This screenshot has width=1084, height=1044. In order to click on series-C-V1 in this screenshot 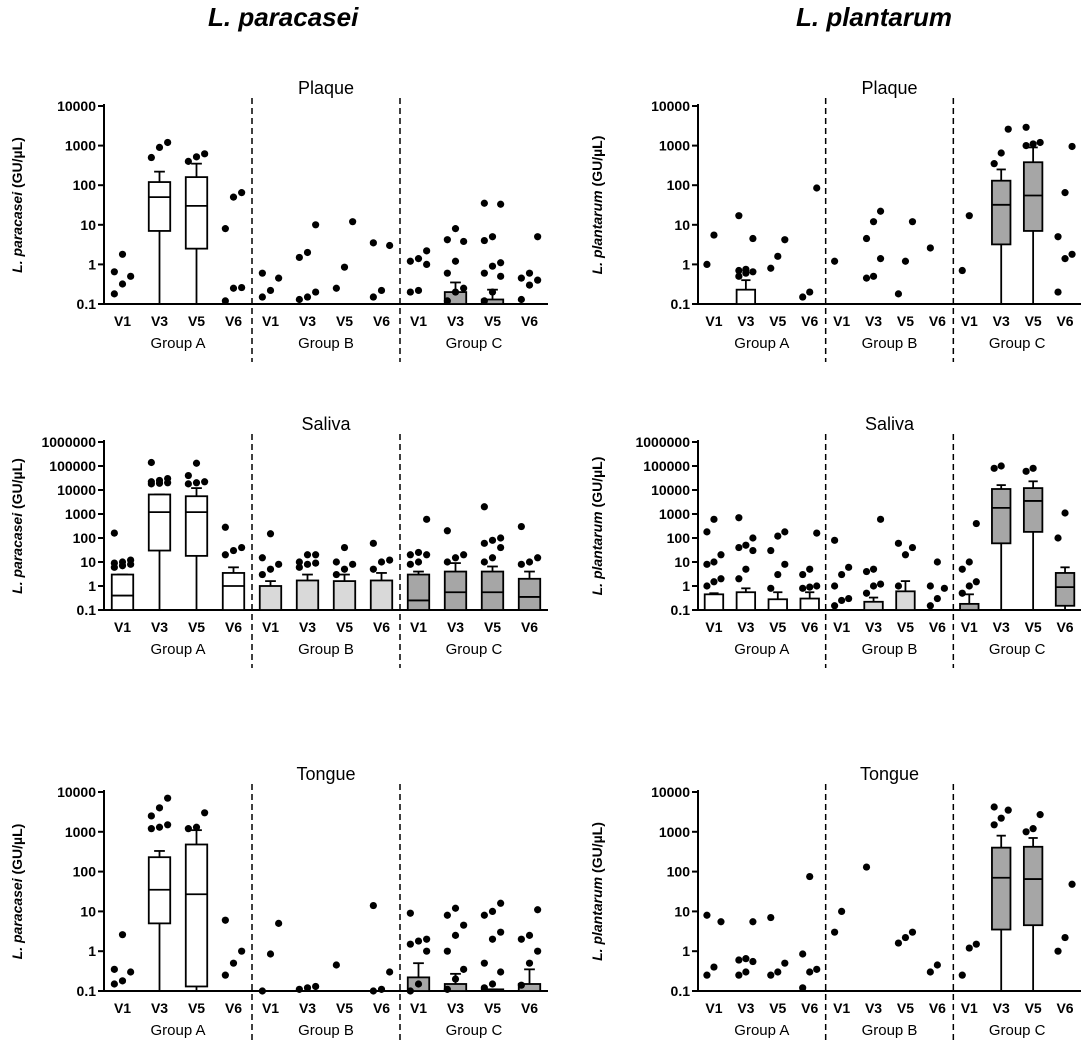, I will do `click(418, 952)`.